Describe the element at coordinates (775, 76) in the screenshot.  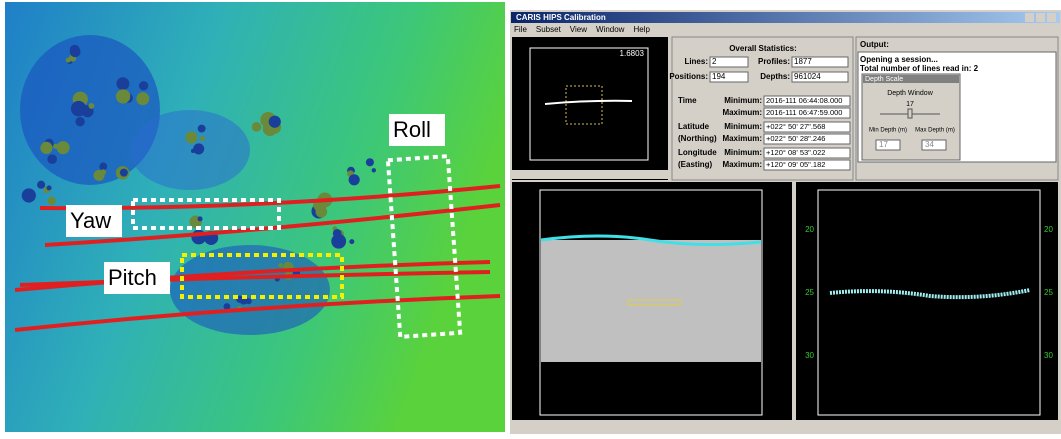
I see `depths-label: Depths:` at that location.